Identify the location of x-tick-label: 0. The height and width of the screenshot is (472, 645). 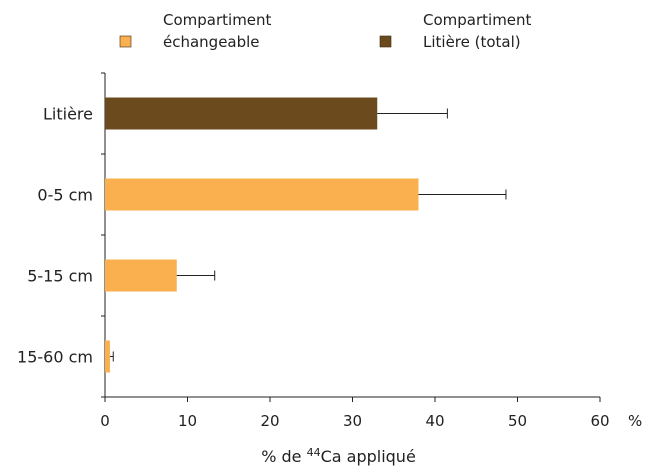
(105, 421).